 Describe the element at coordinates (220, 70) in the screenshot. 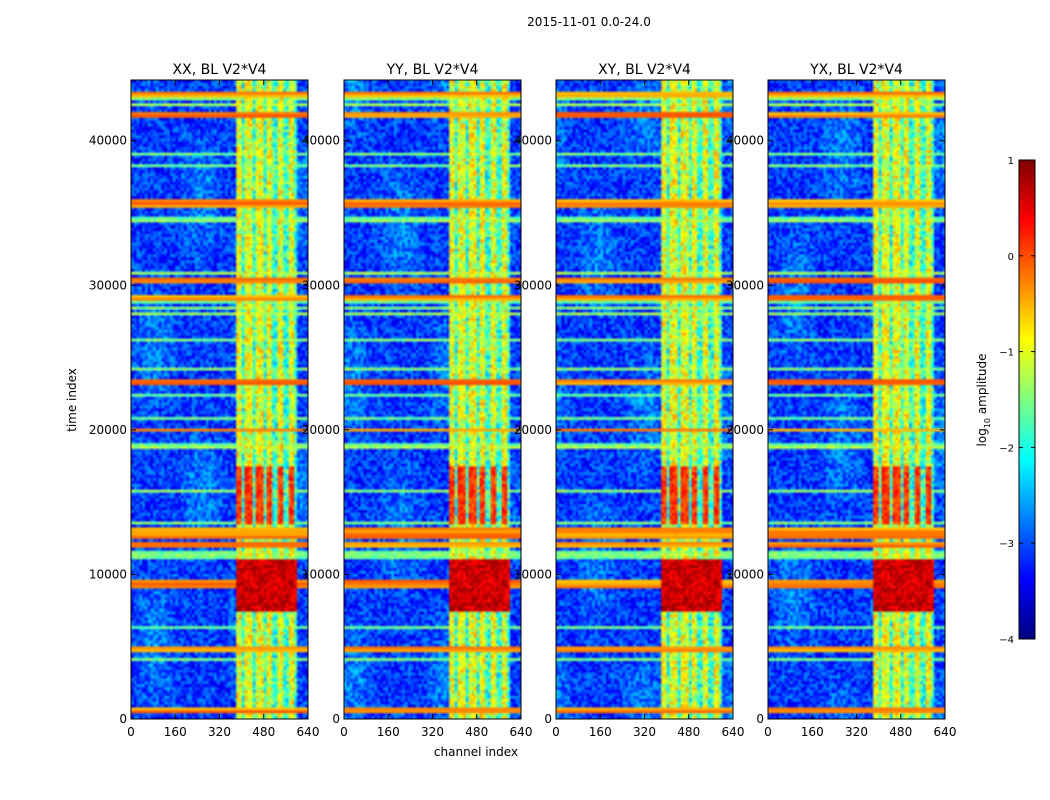

I see `panel-title: XX, BL V2*V4` at that location.